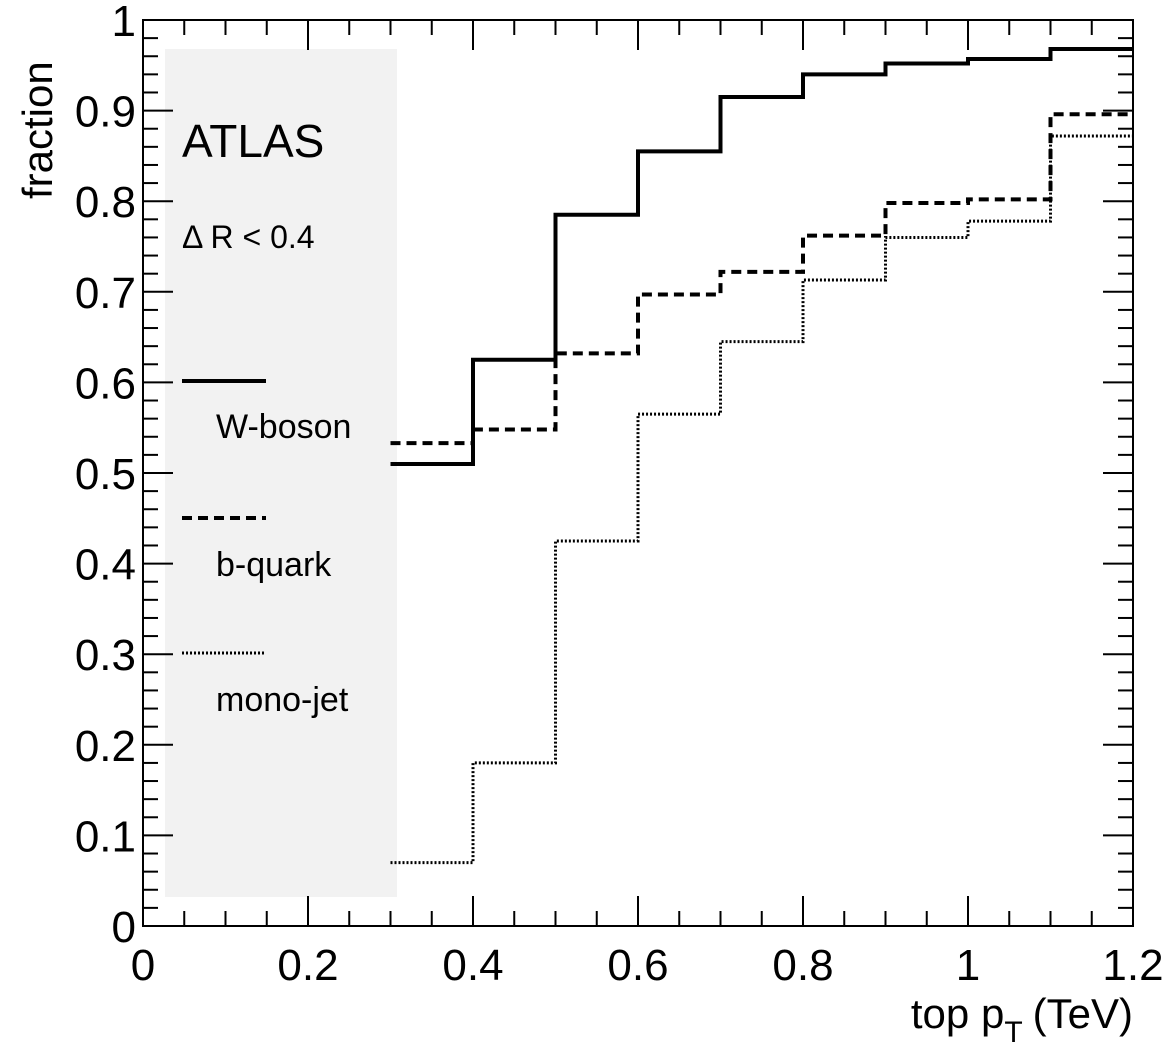 The height and width of the screenshot is (1049, 1170). I want to click on y-tick-label: 0, so click(124, 927).